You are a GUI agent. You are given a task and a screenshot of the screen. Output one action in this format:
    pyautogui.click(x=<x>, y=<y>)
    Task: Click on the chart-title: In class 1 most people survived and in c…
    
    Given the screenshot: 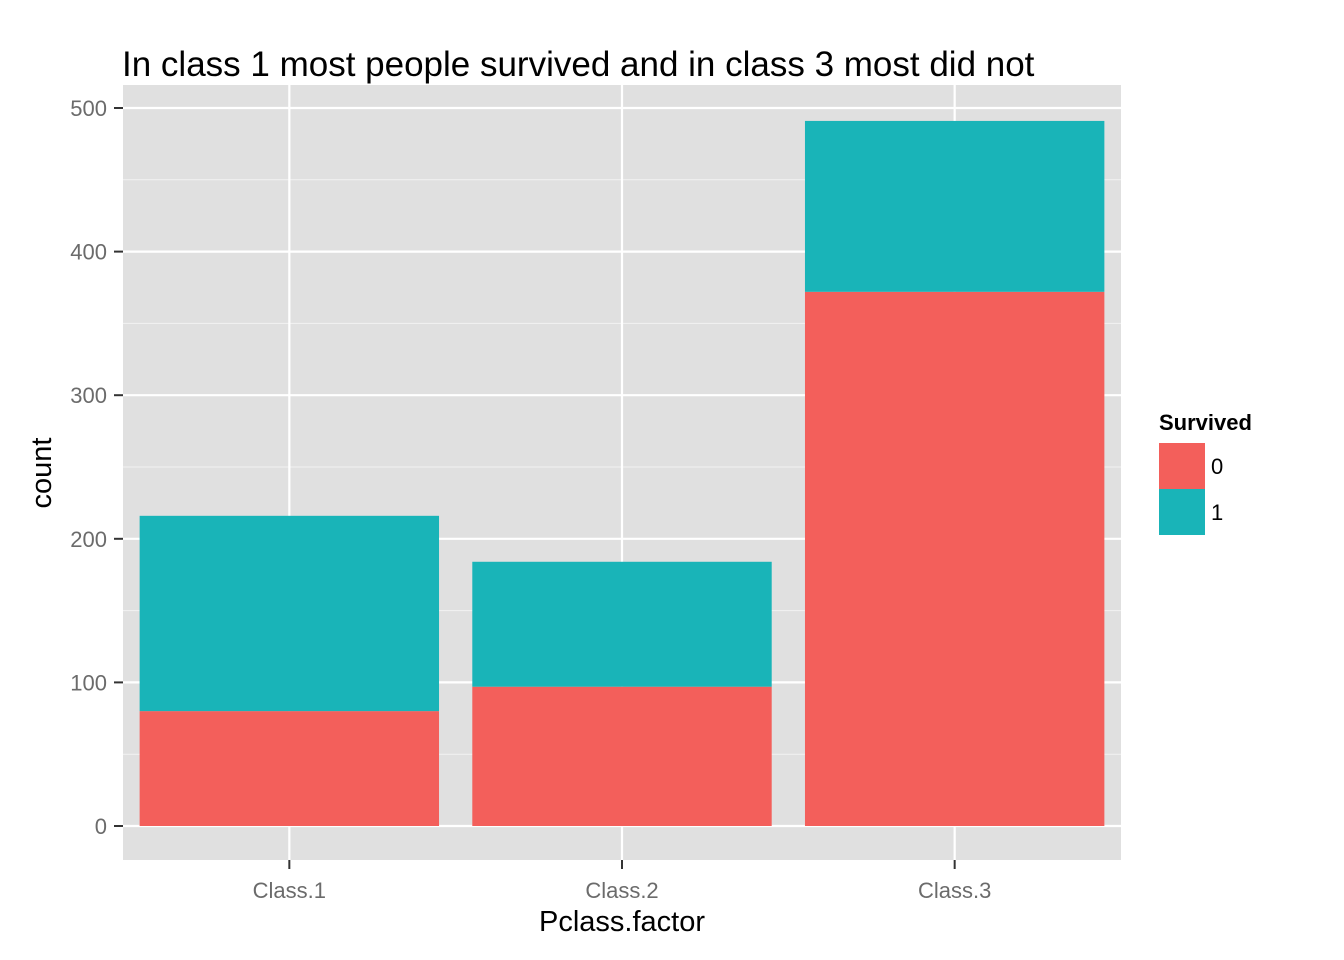 What is the action you would take?
    pyautogui.click(x=578, y=64)
    